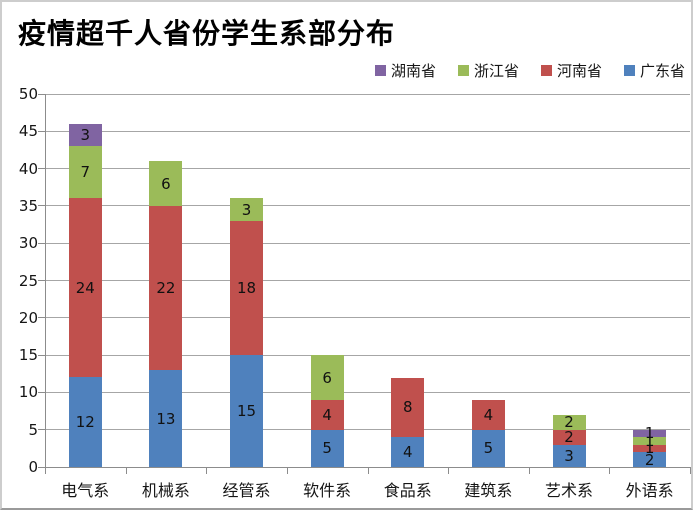 The width and height of the screenshot is (693, 510). Describe the element at coordinates (207, 33) in the screenshot. I see `chart-title: 疫情超千人省份学生系部分布` at that location.